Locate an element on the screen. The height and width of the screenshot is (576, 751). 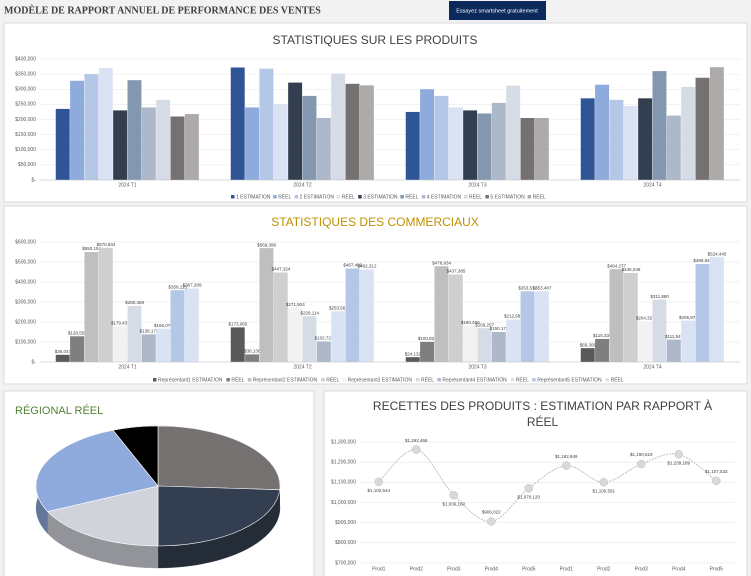
value-label: $1,036,160 is located at coordinates (453, 503).